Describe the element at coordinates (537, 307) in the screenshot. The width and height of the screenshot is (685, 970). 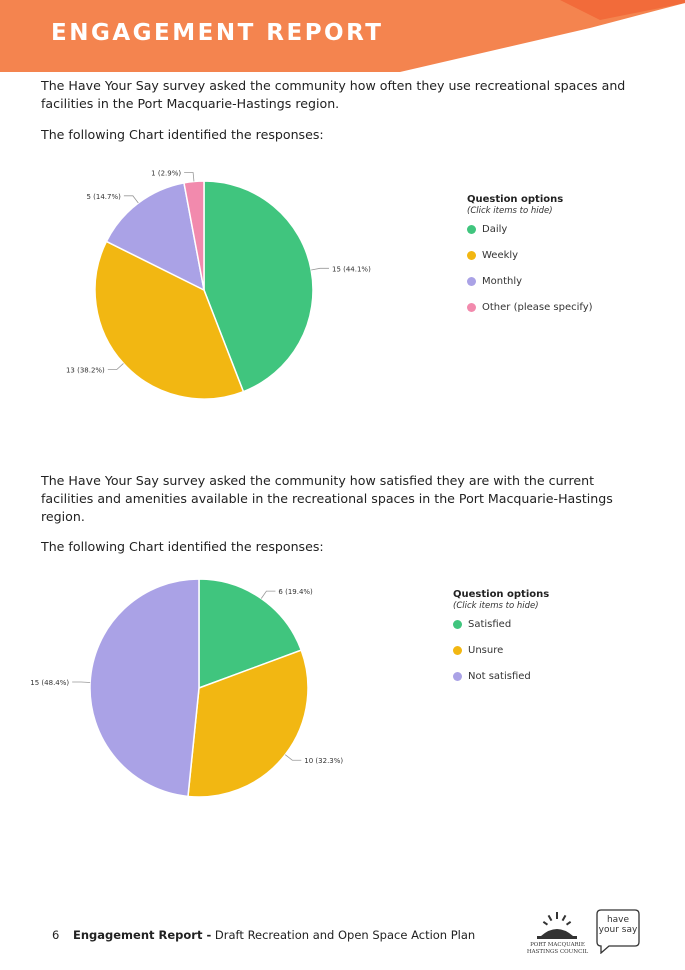
I see `legend-label: Other (please specify)` at that location.